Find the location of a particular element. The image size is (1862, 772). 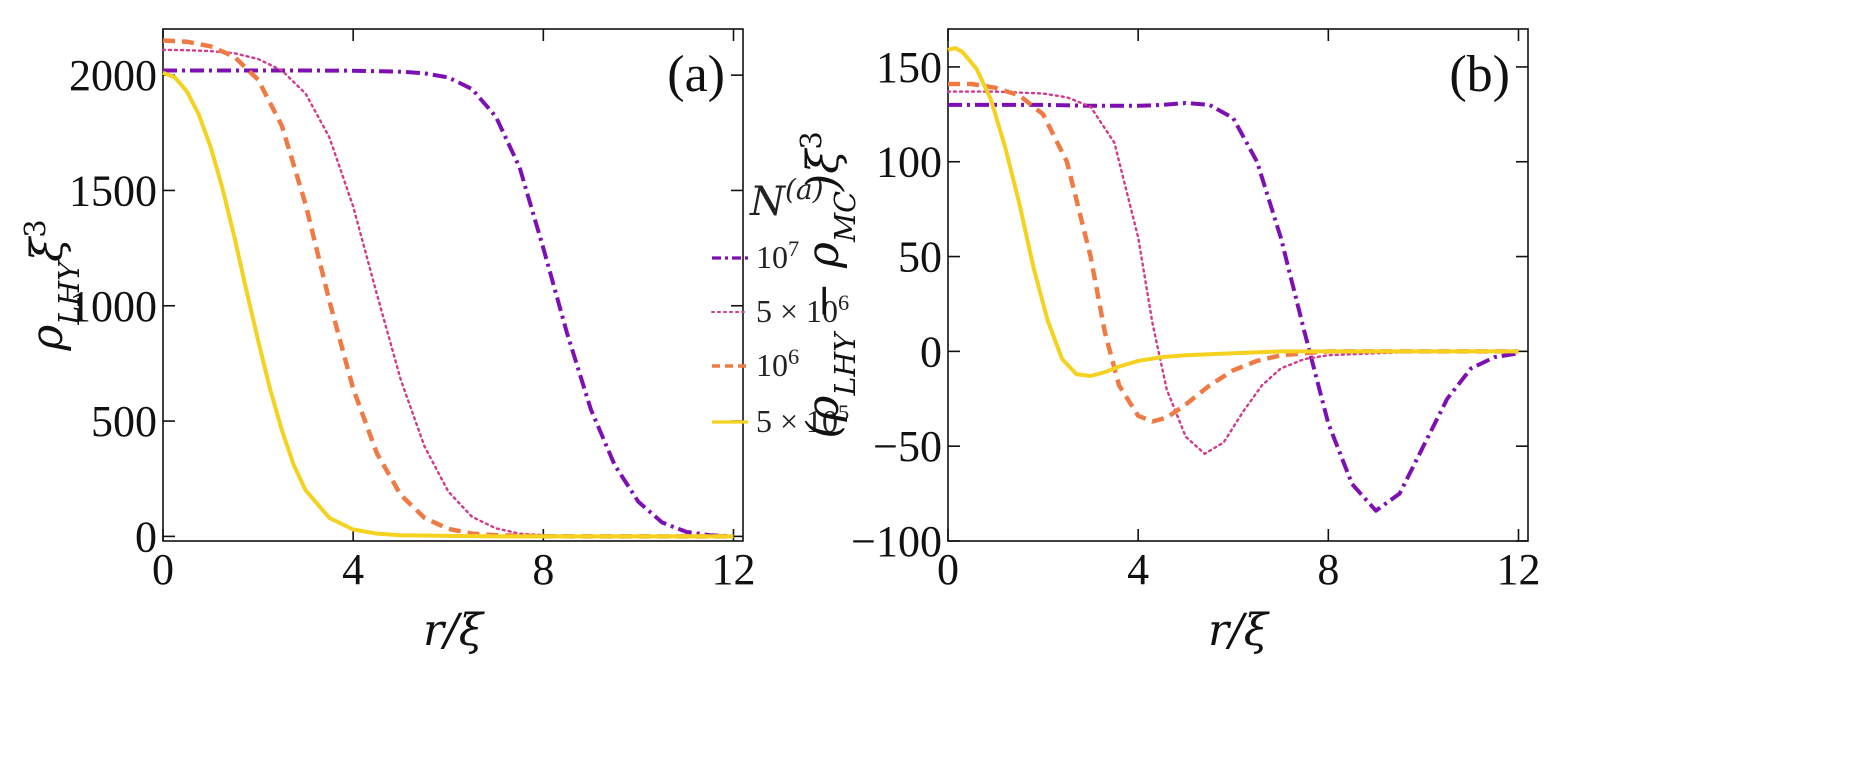

y-tick-label: 1500 is located at coordinates (113, 190).